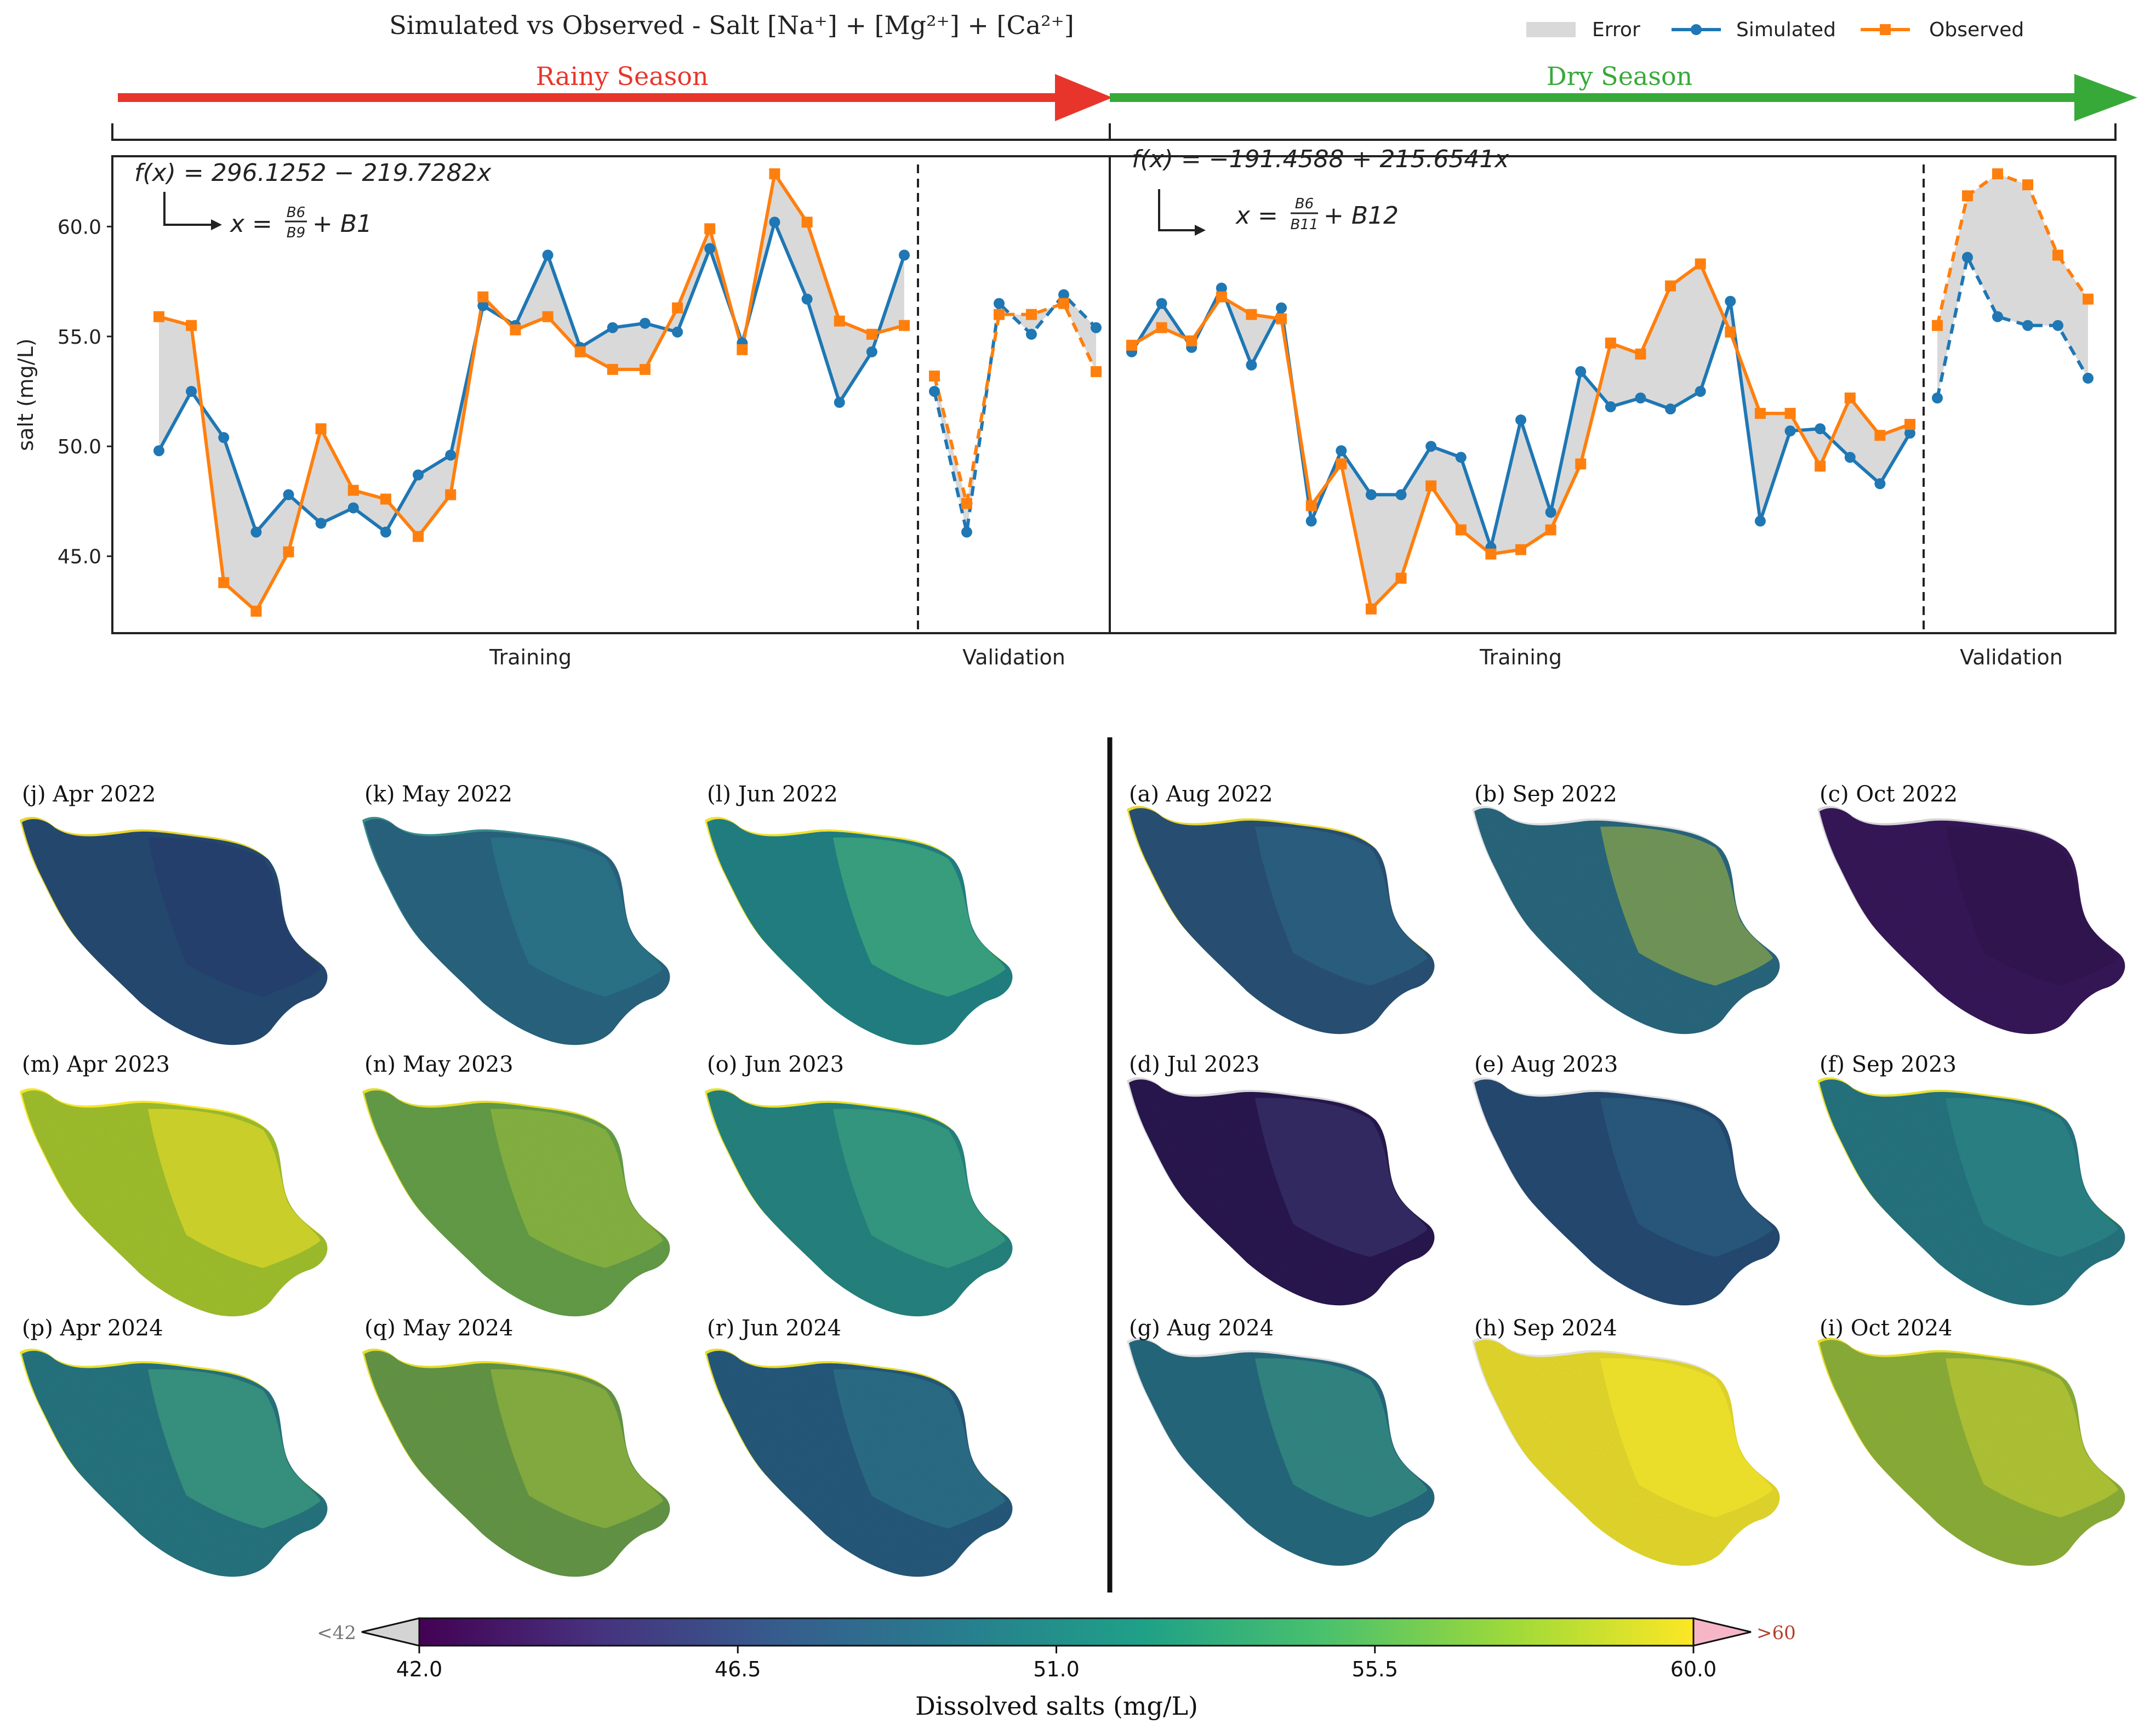 The width and height of the screenshot is (2156, 1729). What do you see at coordinates (1967, 257) in the screenshot?
I see `dry-validation-simulated-point` at bounding box center [1967, 257].